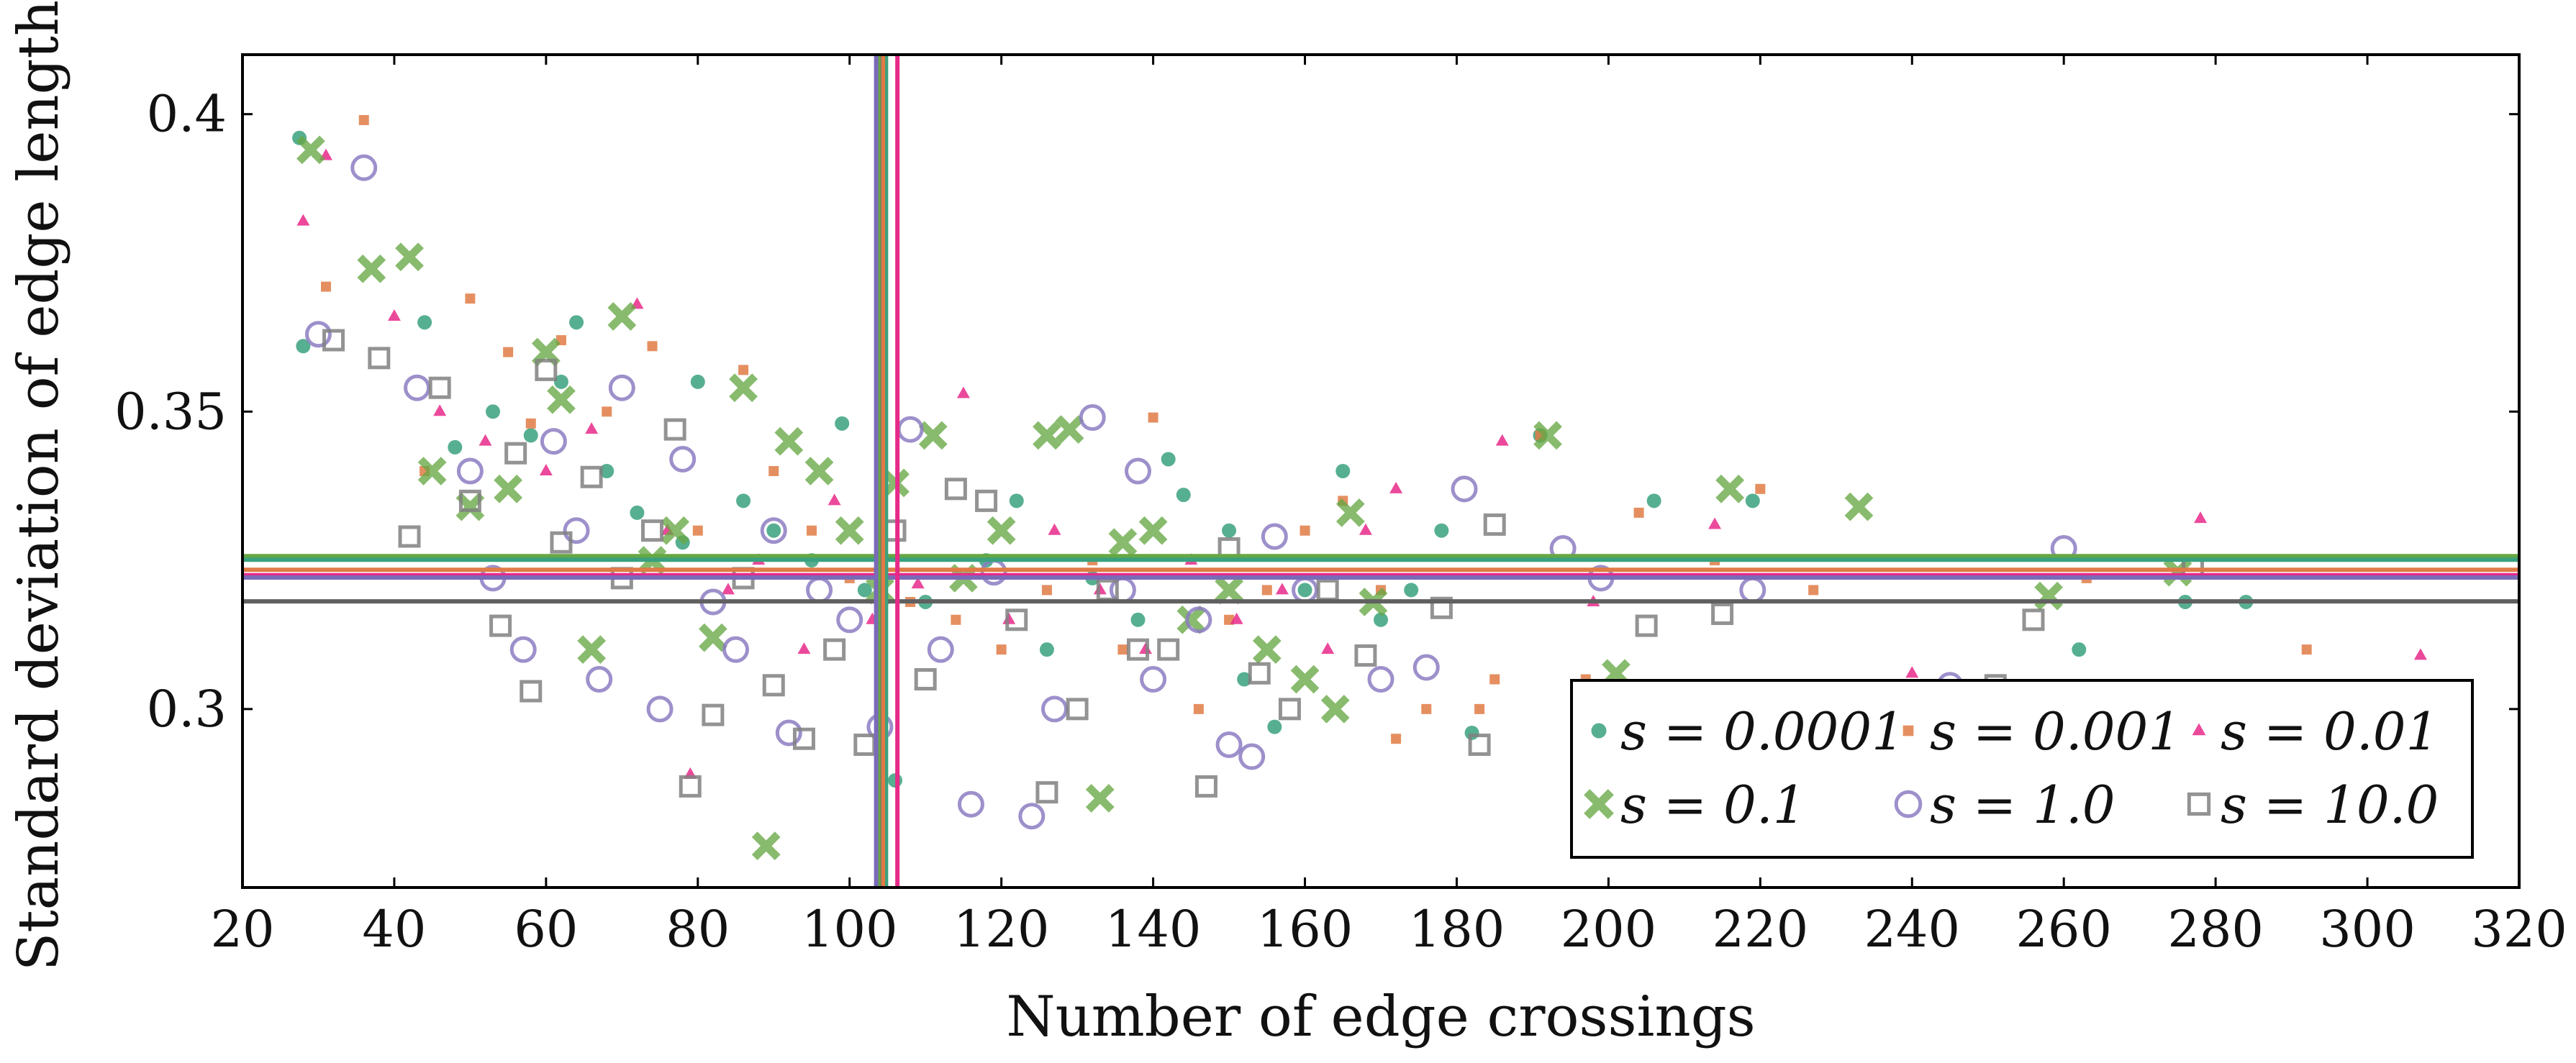 This screenshot has width=2576, height=1063. I want to click on y-tick-label: 0.3, so click(187, 709).